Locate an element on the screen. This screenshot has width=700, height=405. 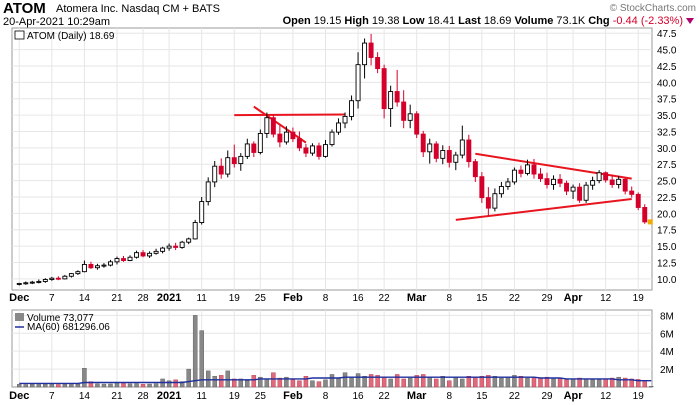
x-tick-label: 8 is located at coordinates (449, 298).